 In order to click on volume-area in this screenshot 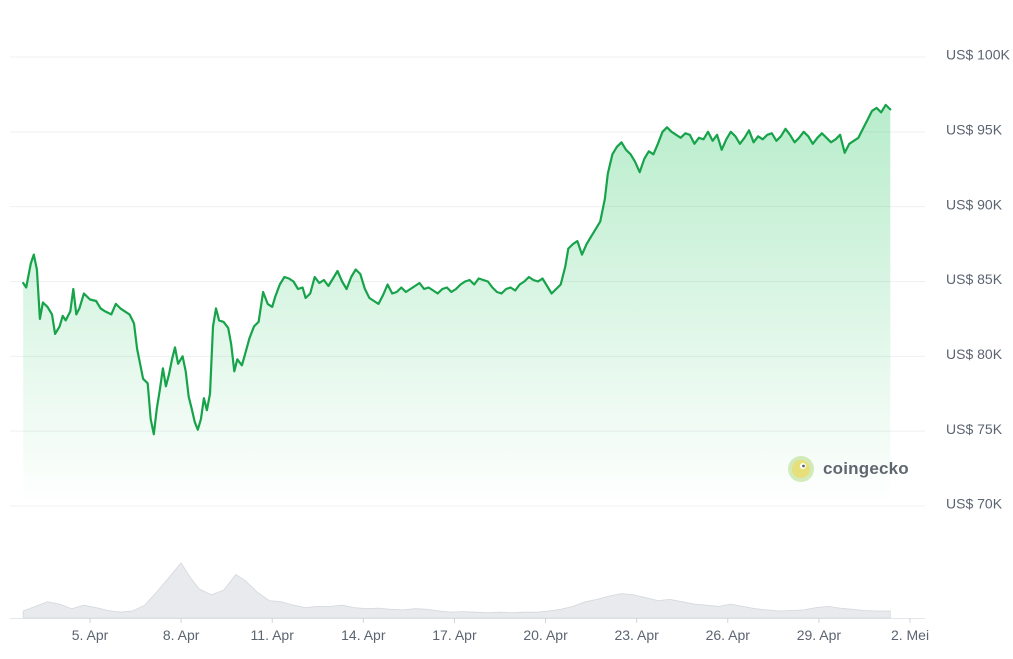, I will do `click(456, 590)`.